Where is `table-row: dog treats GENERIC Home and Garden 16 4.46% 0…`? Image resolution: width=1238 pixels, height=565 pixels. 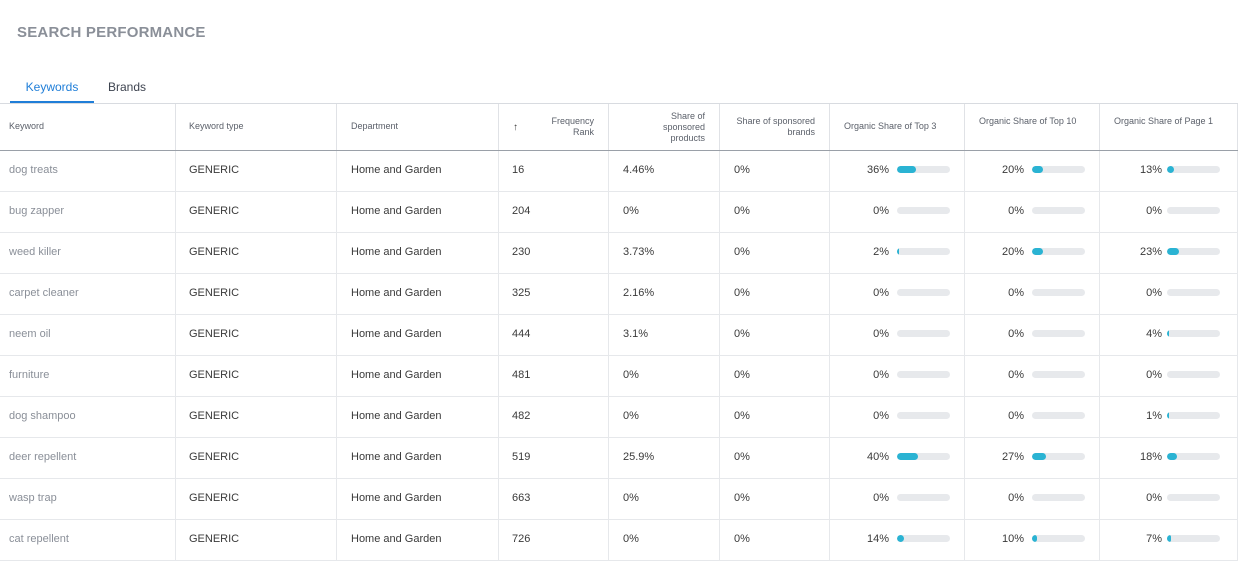 table-row: dog treats GENERIC Home and Garden 16 4.46% 0… is located at coordinates (619, 171).